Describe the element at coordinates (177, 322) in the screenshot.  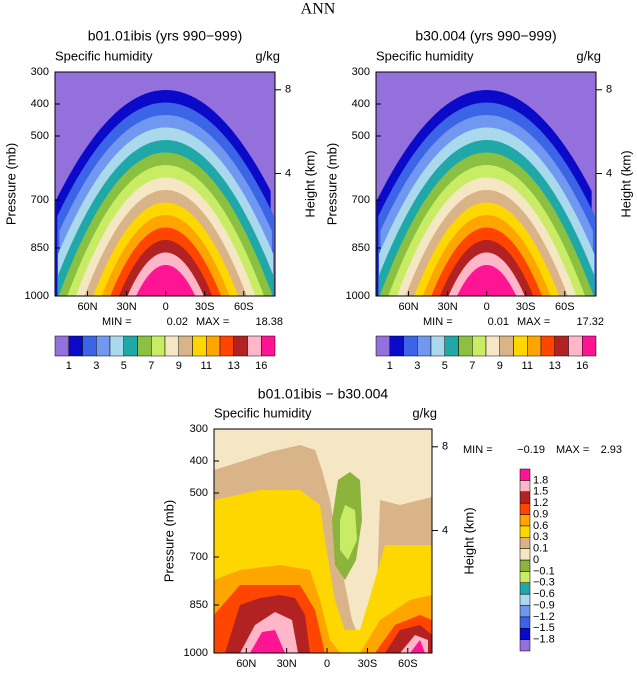
I see `min-value: 0.02` at that location.